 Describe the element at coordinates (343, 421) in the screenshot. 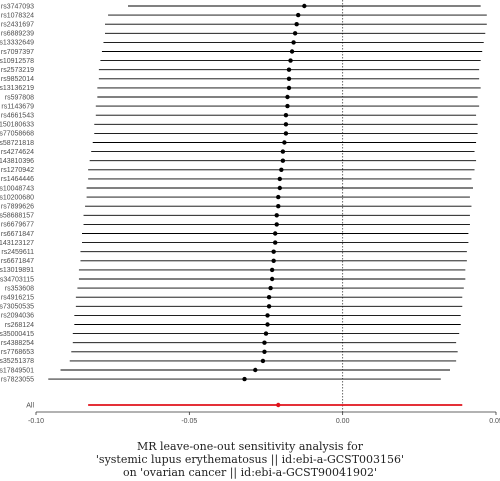

I see `x-tick-label: 0.00` at that location.